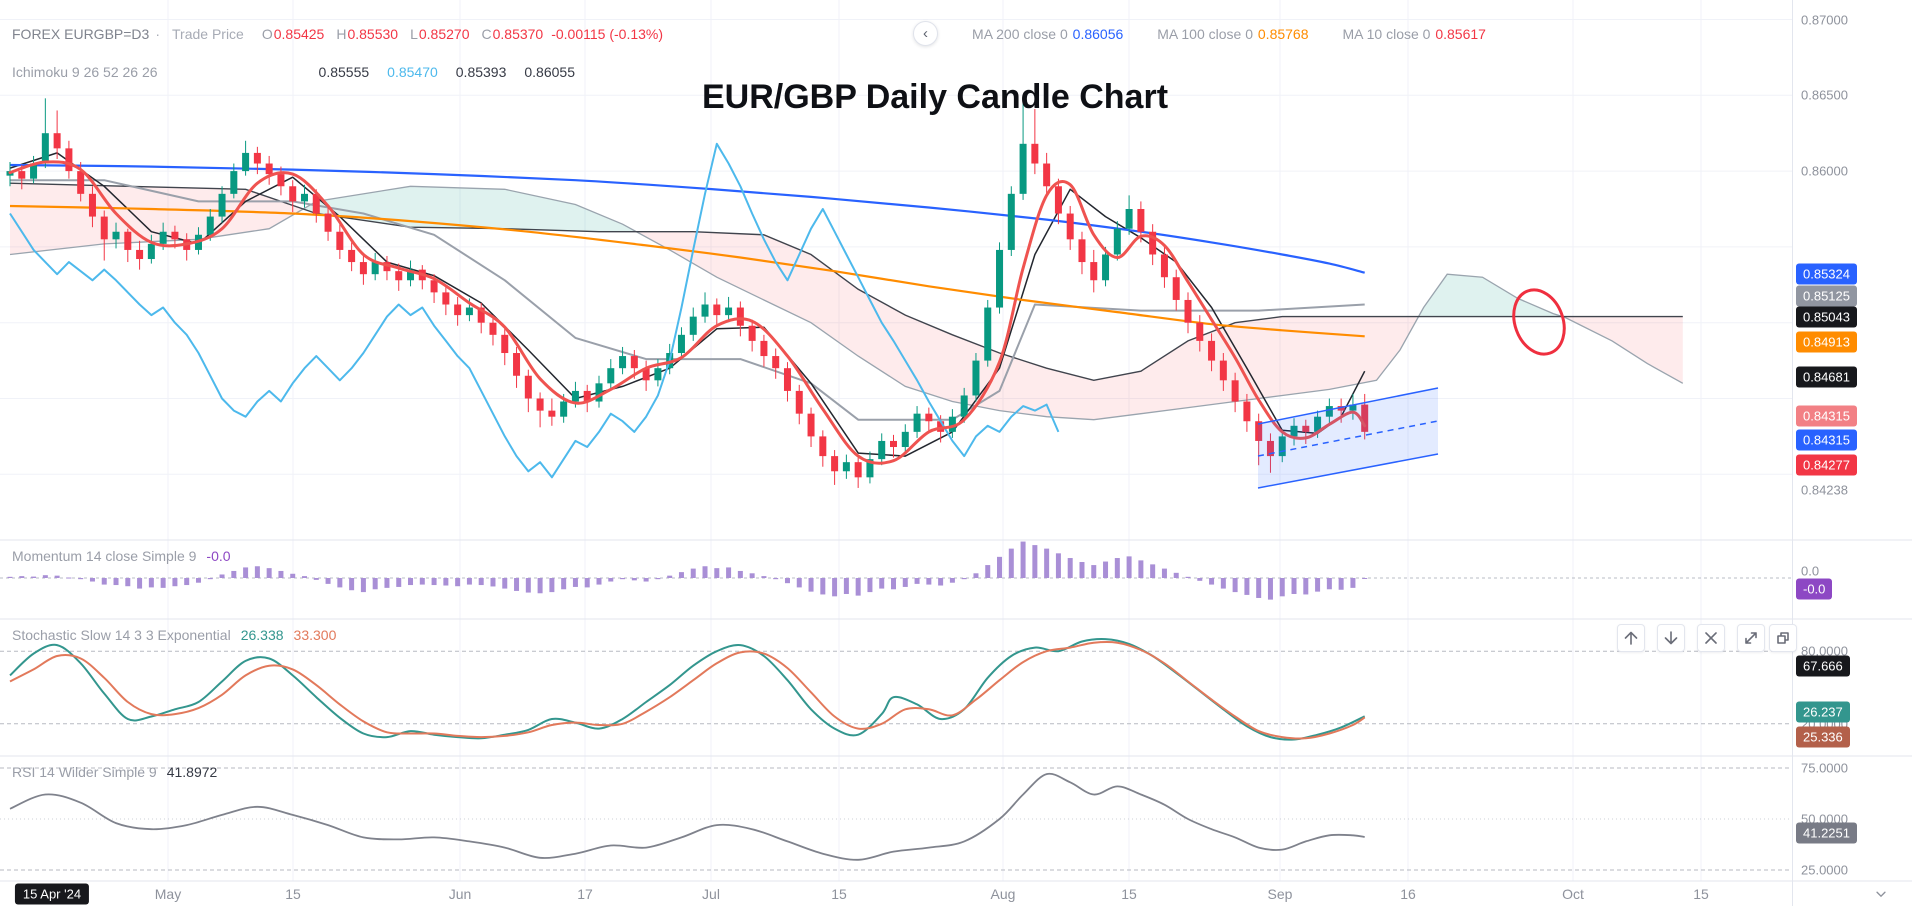 The width and height of the screenshot is (1912, 906). Describe the element at coordinates (1280, 893) in the screenshot. I see `time-axis-label: Sep` at that location.